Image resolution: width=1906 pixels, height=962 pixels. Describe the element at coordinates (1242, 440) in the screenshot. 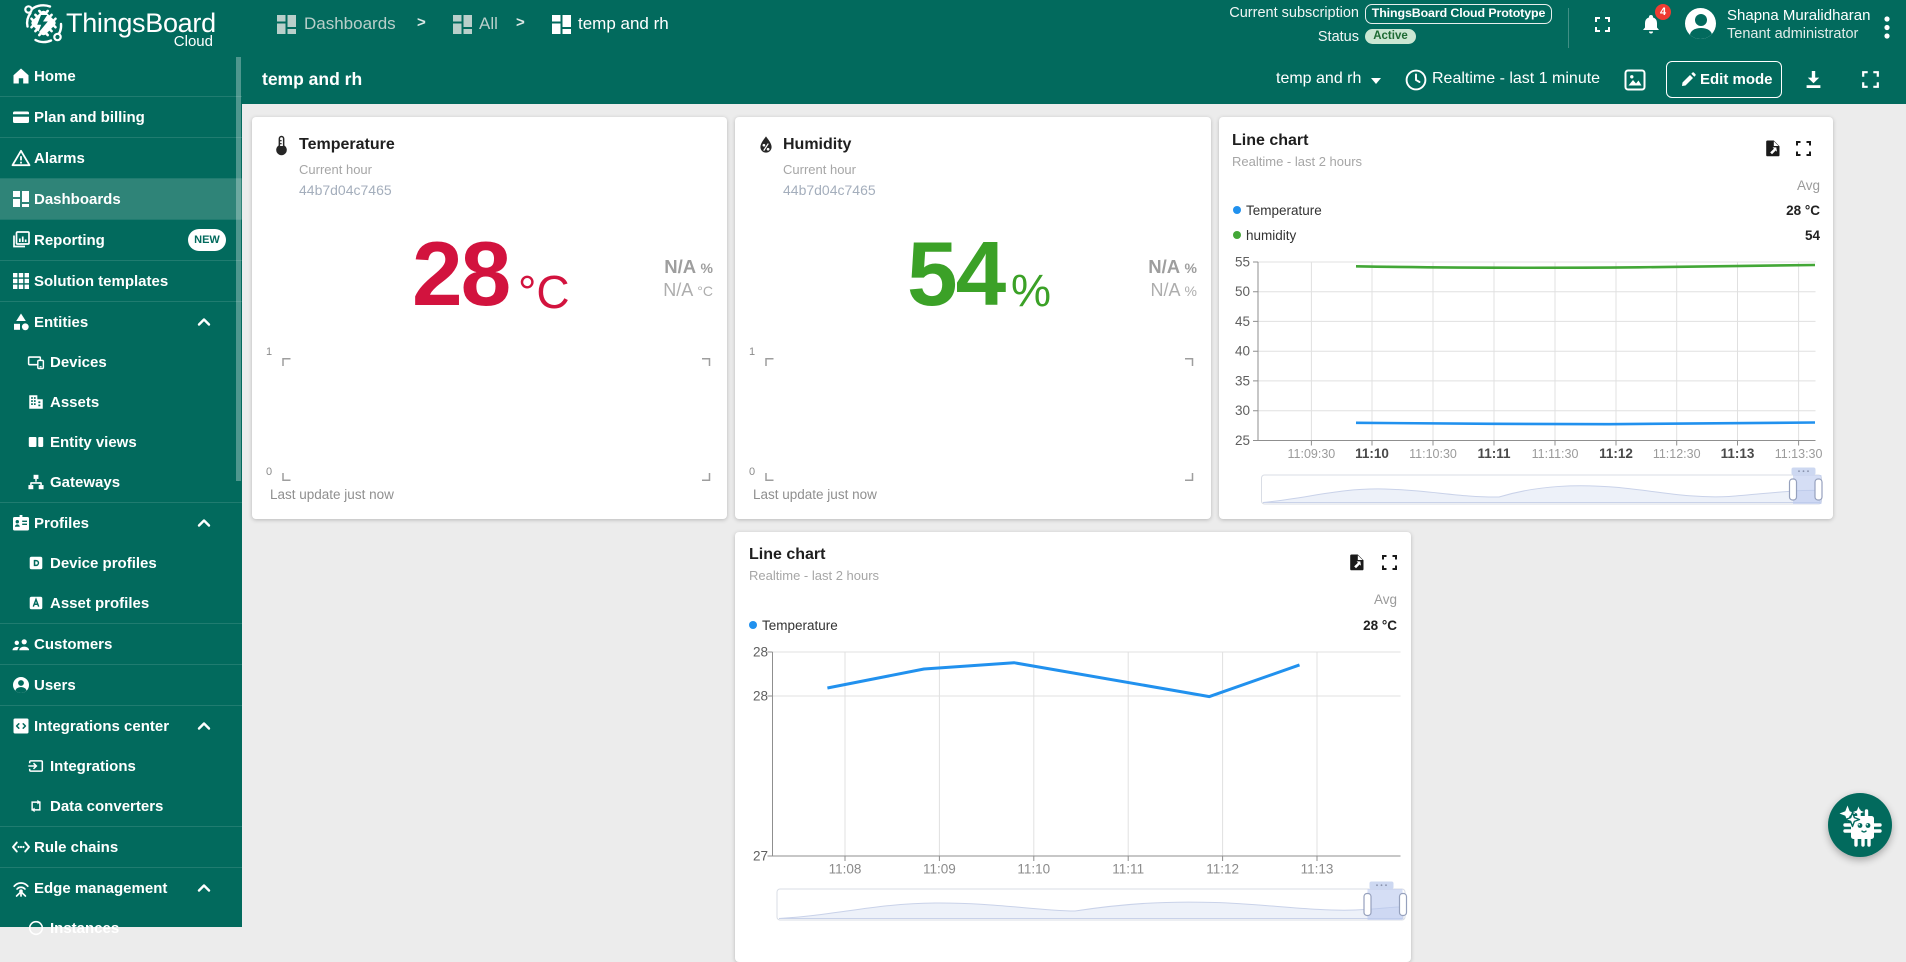

I see `svg-text: 25` at that location.